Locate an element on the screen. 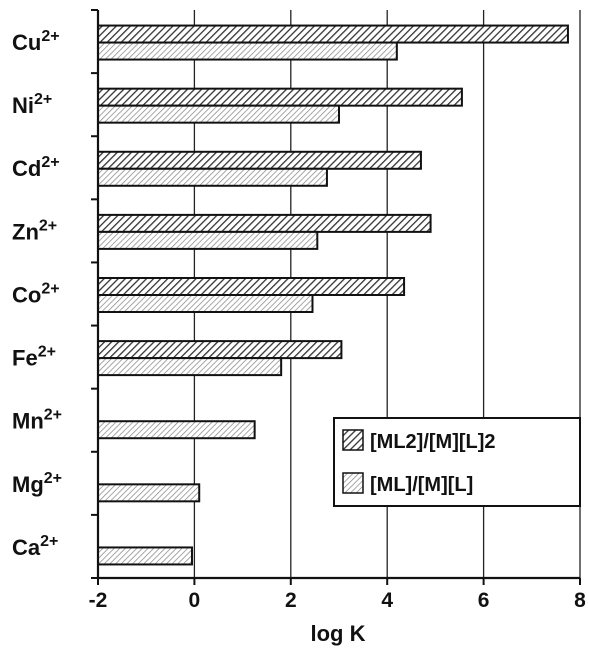 The height and width of the screenshot is (652, 589). category-label-ca: Ca2+ is located at coordinates (35, 546).